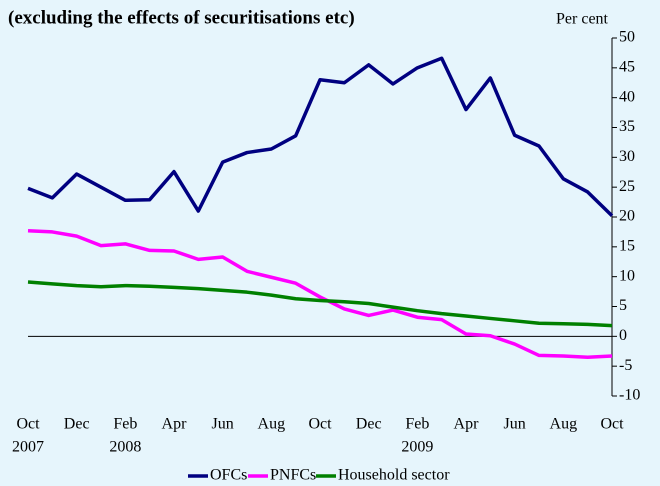 This screenshot has width=660, height=486. I want to click on y-tick-label: 30, so click(627, 156).